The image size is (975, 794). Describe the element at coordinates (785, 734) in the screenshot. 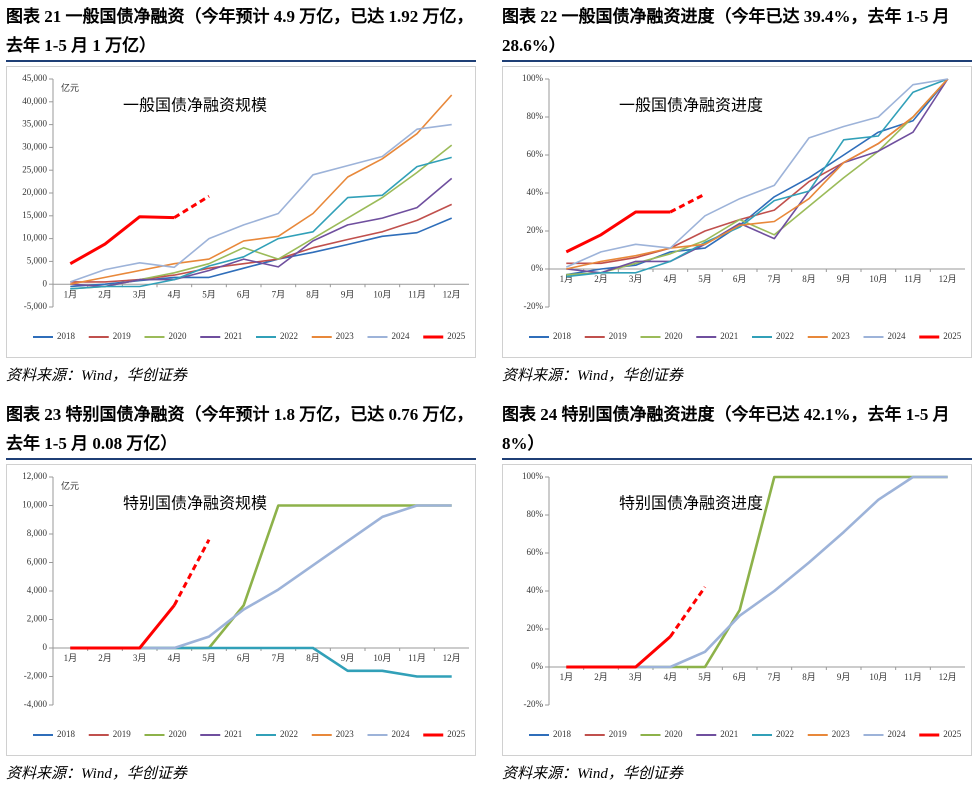

I see `legend-label: 2022` at that location.